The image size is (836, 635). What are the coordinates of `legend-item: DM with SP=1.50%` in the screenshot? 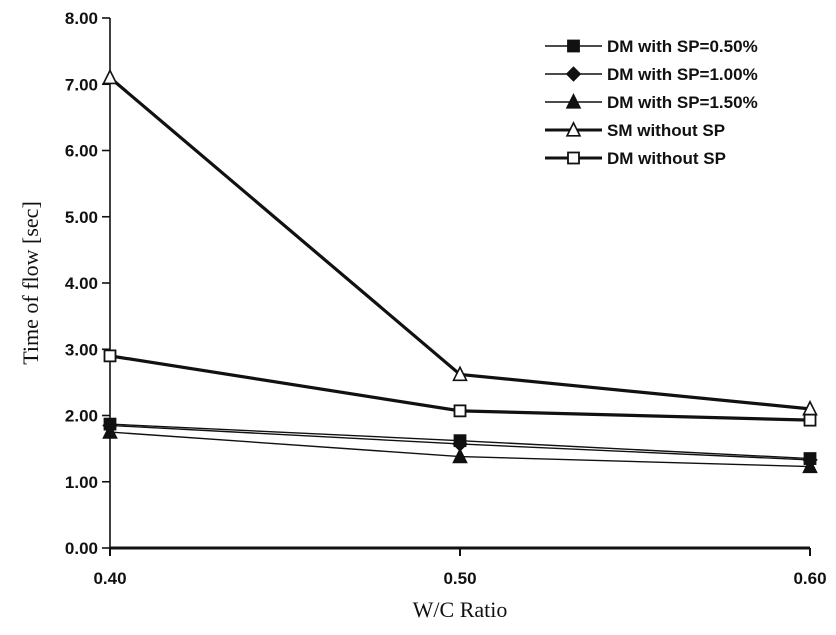 It's located at (651, 102).